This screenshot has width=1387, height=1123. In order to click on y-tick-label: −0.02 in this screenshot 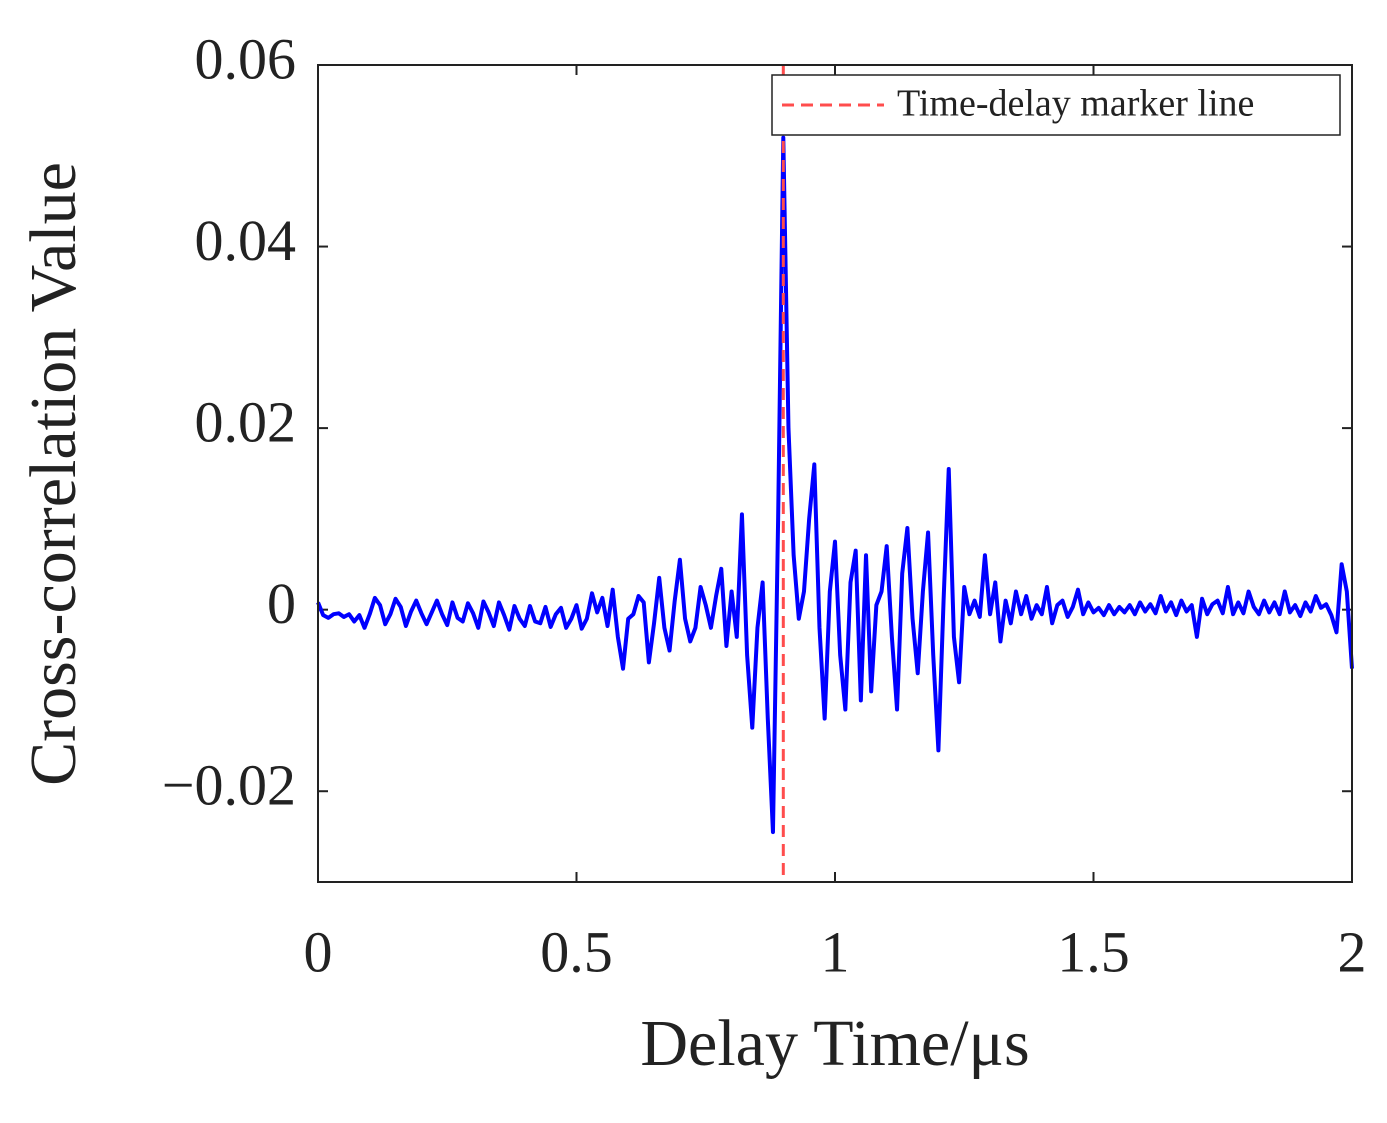, I will do `click(229, 785)`.